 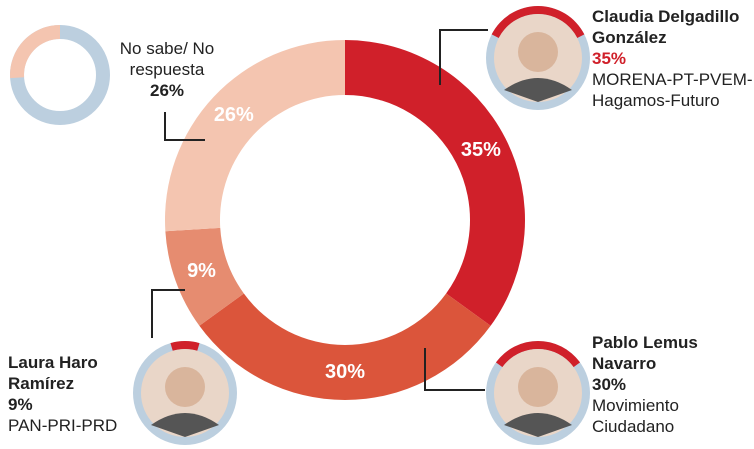 I want to click on candidate-percent: 26%, so click(x=167, y=90).